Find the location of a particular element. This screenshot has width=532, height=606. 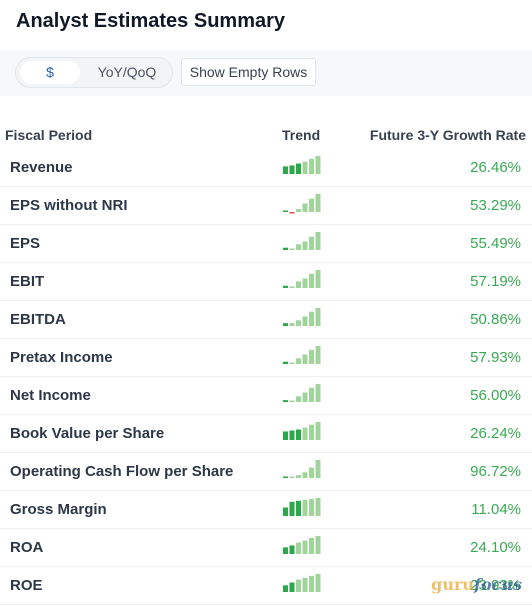

row-label: Book Value per Share is located at coordinates (87, 433).